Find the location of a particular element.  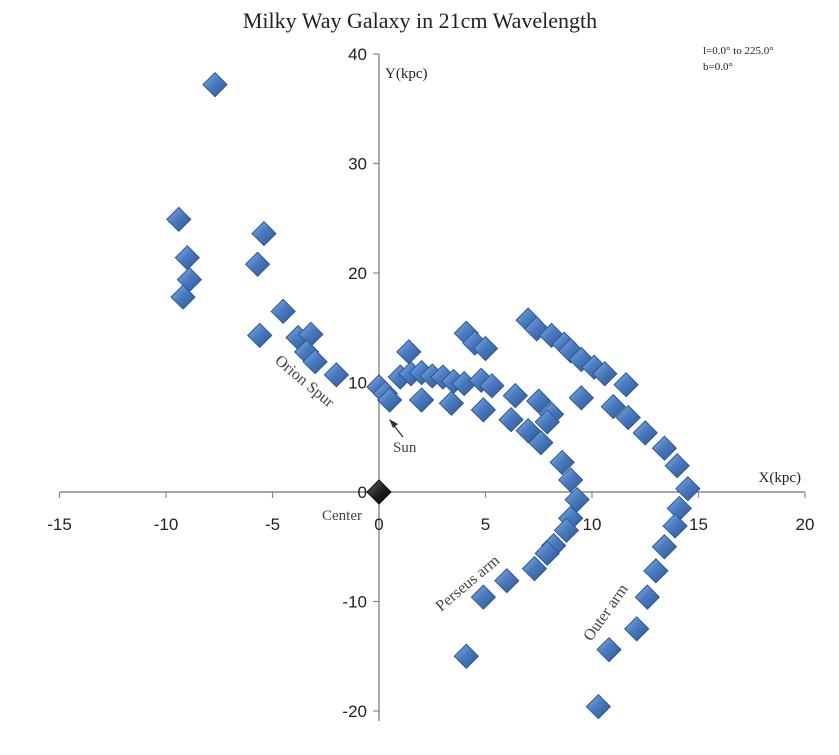

y-tick-label: 30 is located at coordinates (357, 164).